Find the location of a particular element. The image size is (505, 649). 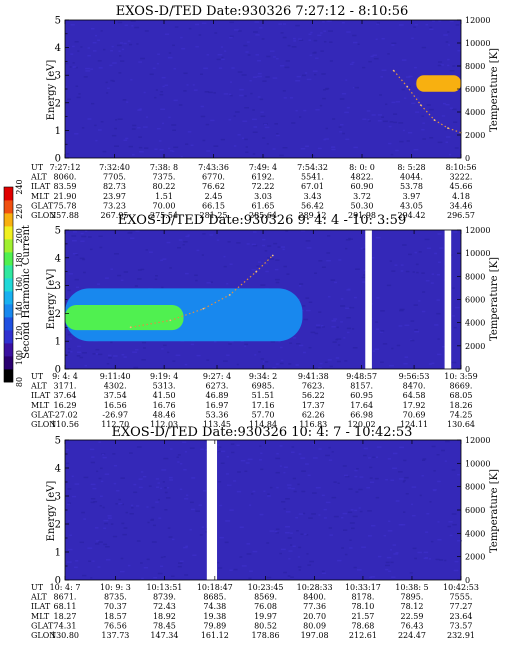

table-cell: 10: 9: 3 is located at coordinates (115, 587).